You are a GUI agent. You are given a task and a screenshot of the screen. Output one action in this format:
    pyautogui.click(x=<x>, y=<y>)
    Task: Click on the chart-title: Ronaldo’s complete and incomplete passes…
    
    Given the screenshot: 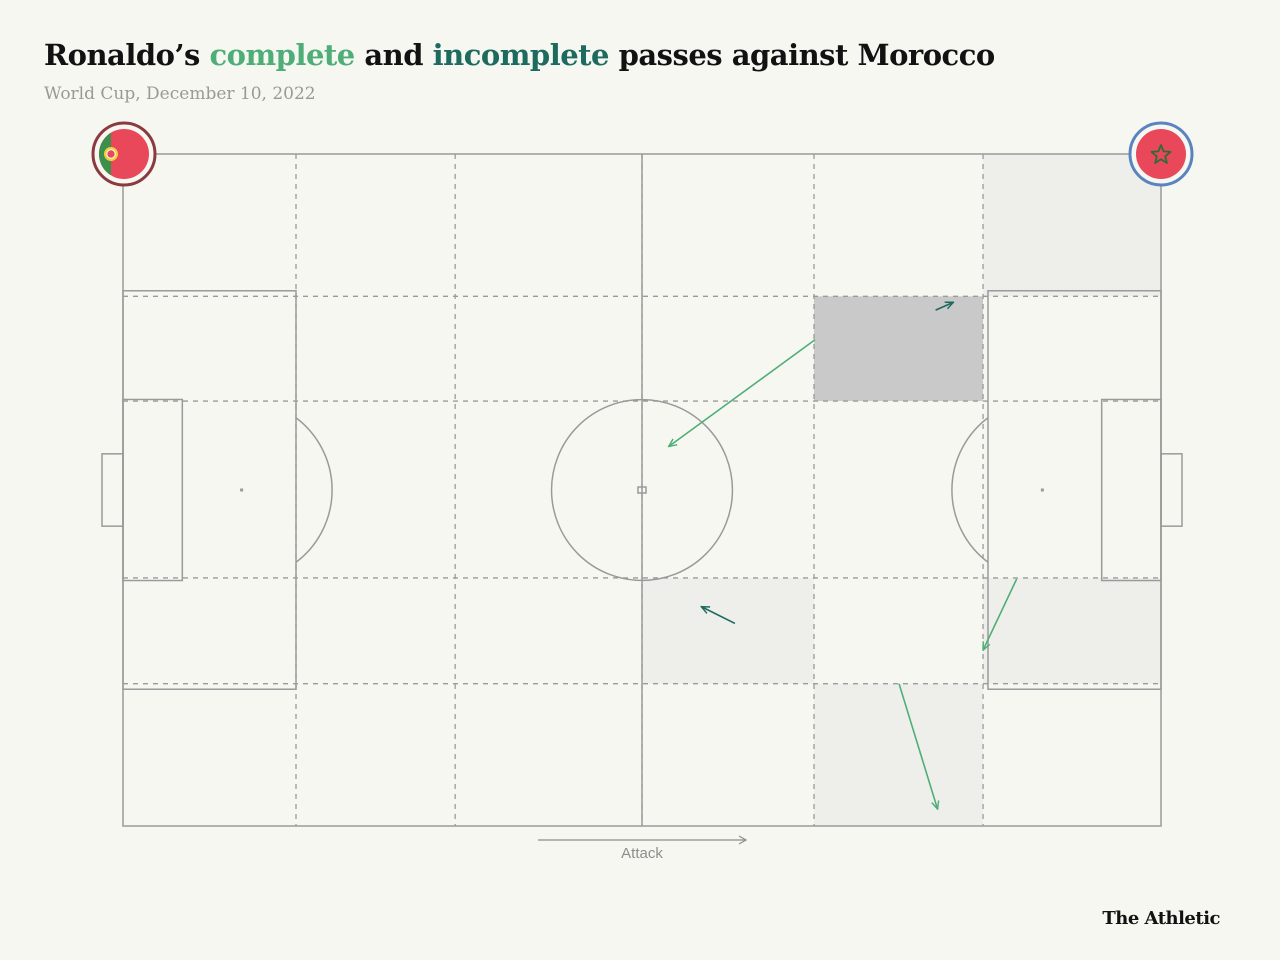 What is the action you would take?
    pyautogui.click(x=519, y=55)
    